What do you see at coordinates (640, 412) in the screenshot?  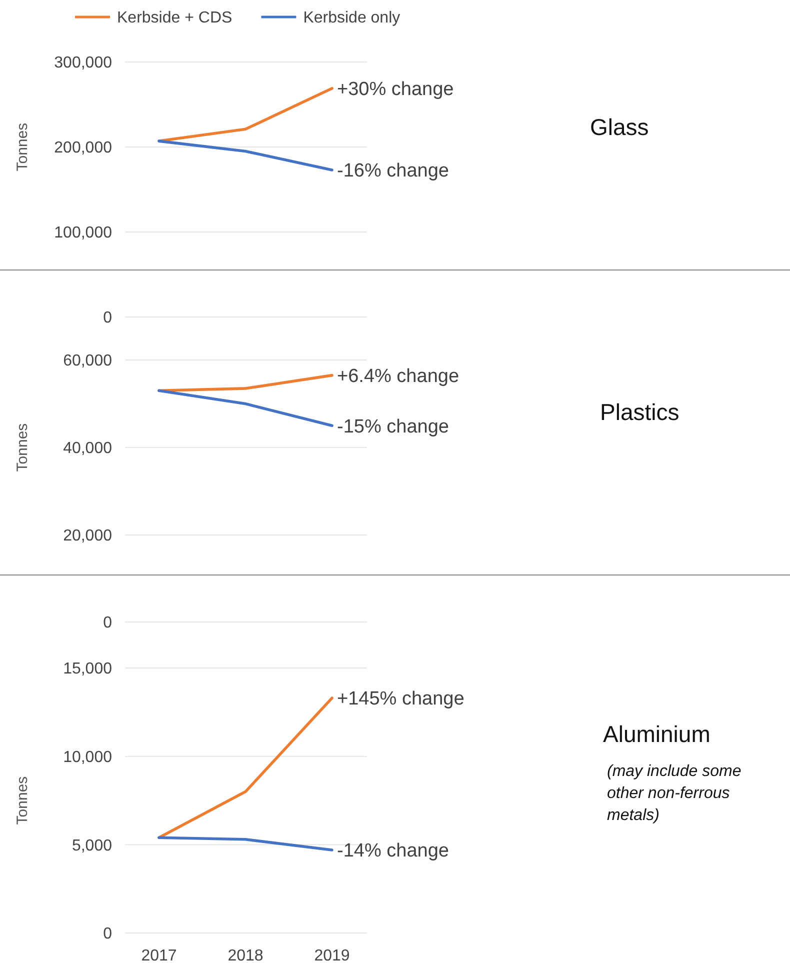 I see `text: Plastics` at bounding box center [640, 412].